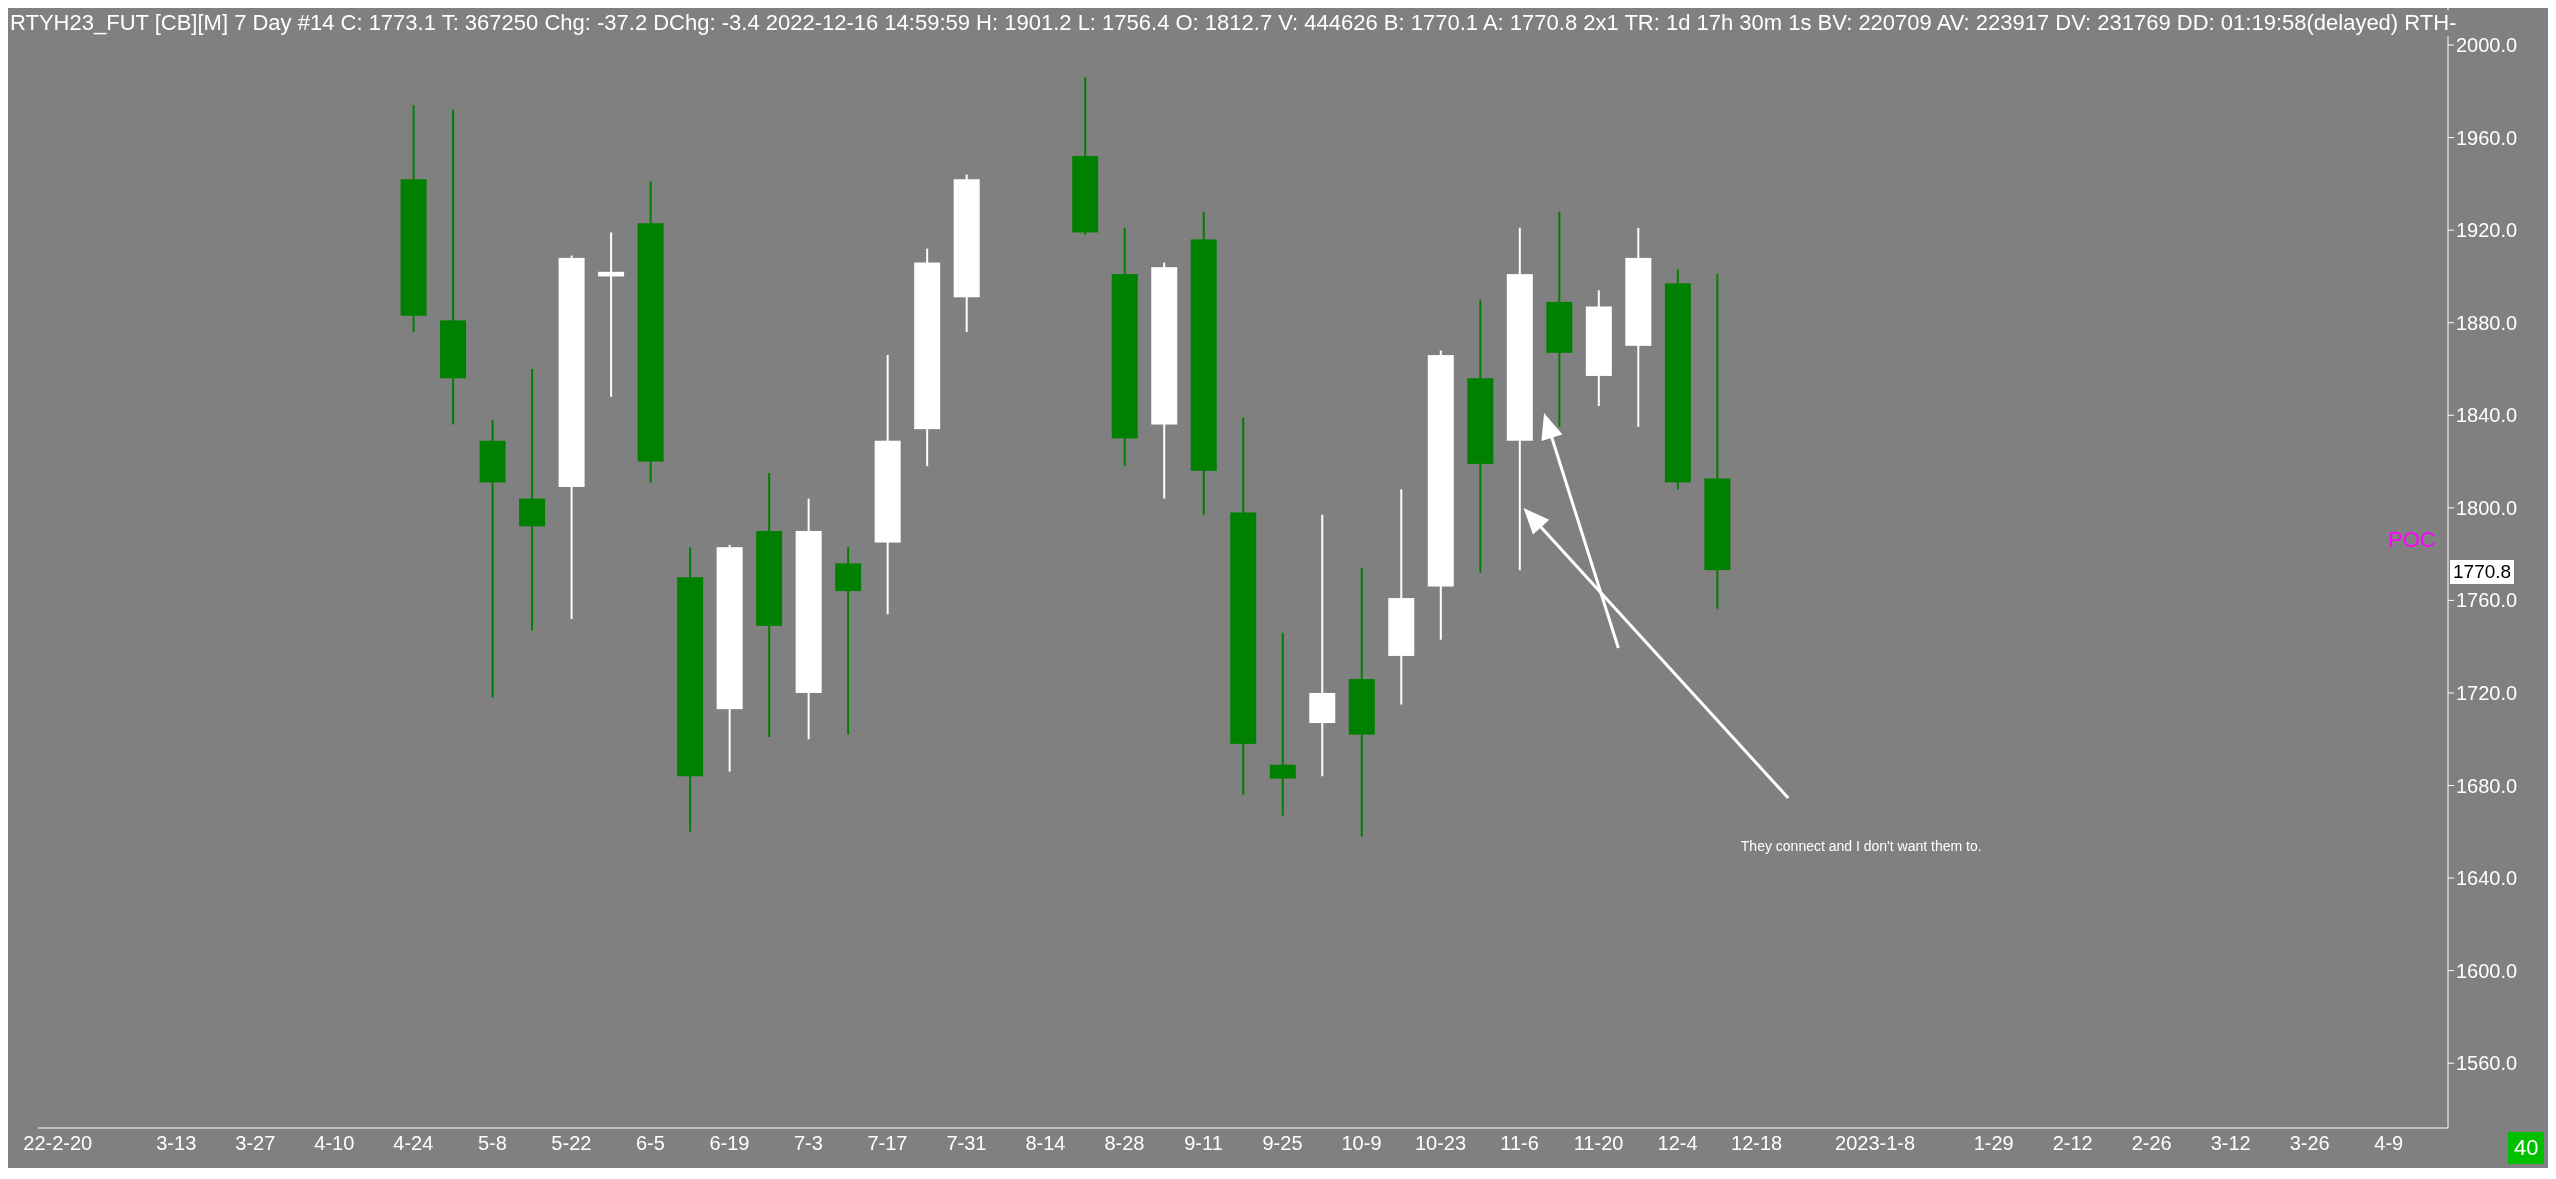  I want to click on y-tick-label: 1960.0, so click(2487, 137).